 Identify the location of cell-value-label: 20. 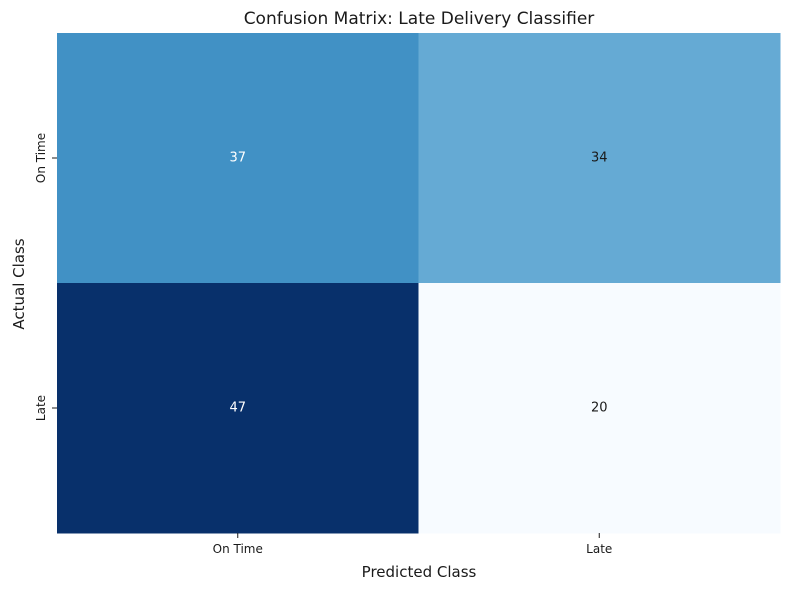
(599, 408).